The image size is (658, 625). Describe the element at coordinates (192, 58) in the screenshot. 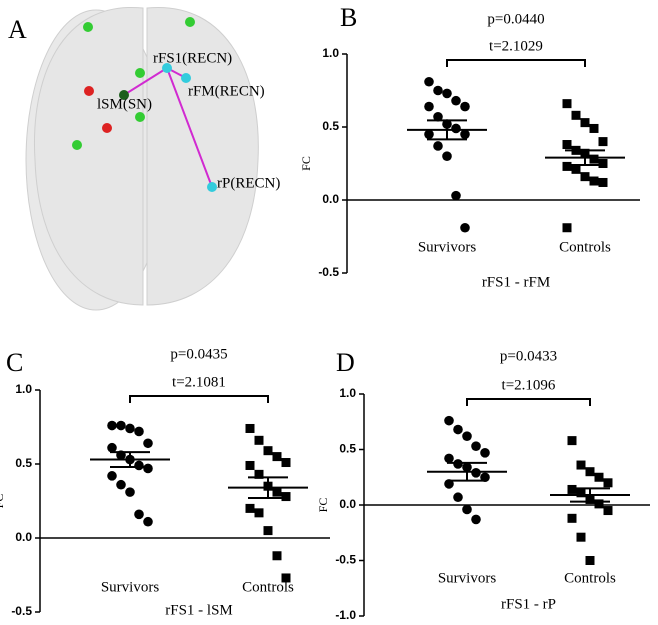

I see `node-label: rFS1(RECN)` at that location.